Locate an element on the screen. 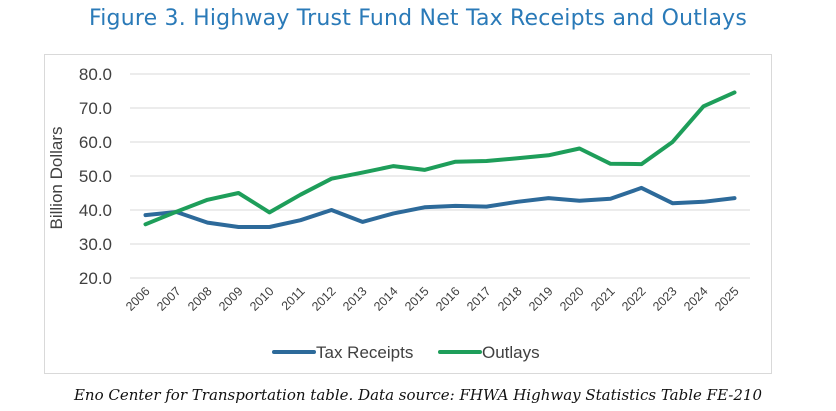 This screenshot has width=836, height=411. x-tick-label: 2020 is located at coordinates (572, 299).